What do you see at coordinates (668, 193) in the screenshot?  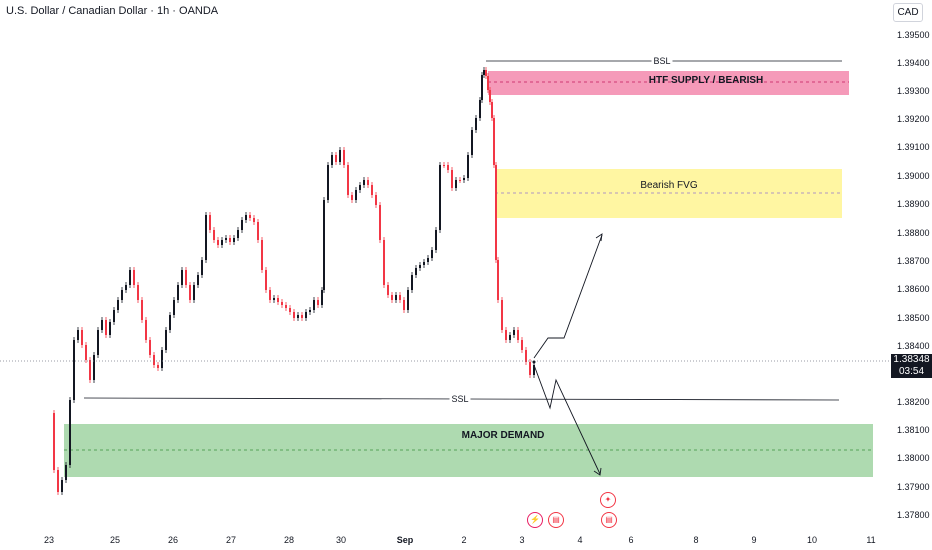 I see `fvg-zone` at bounding box center [668, 193].